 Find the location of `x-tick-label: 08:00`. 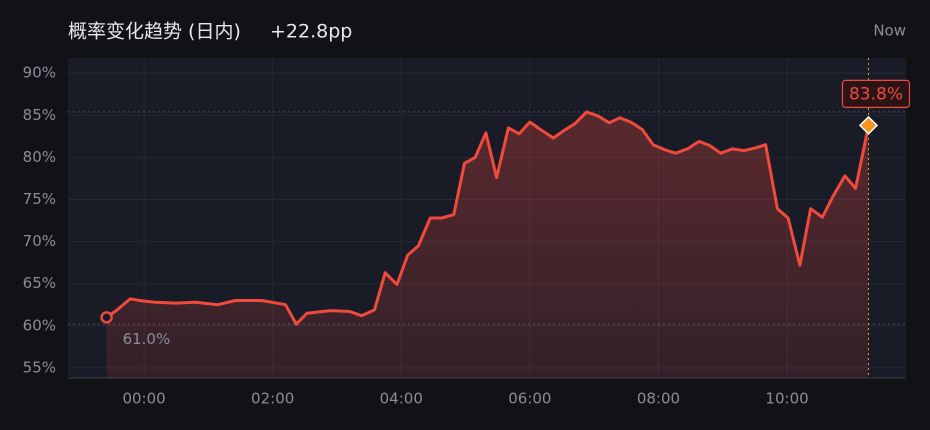

x-tick-label: 08:00 is located at coordinates (658, 399).